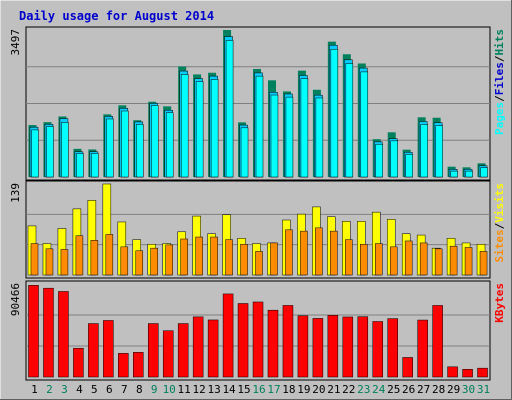 Image resolution: width=512 pixels, height=400 pixels. What do you see at coordinates (393, 389) in the screenshot?
I see `x-label-day-25: 25` at bounding box center [393, 389].